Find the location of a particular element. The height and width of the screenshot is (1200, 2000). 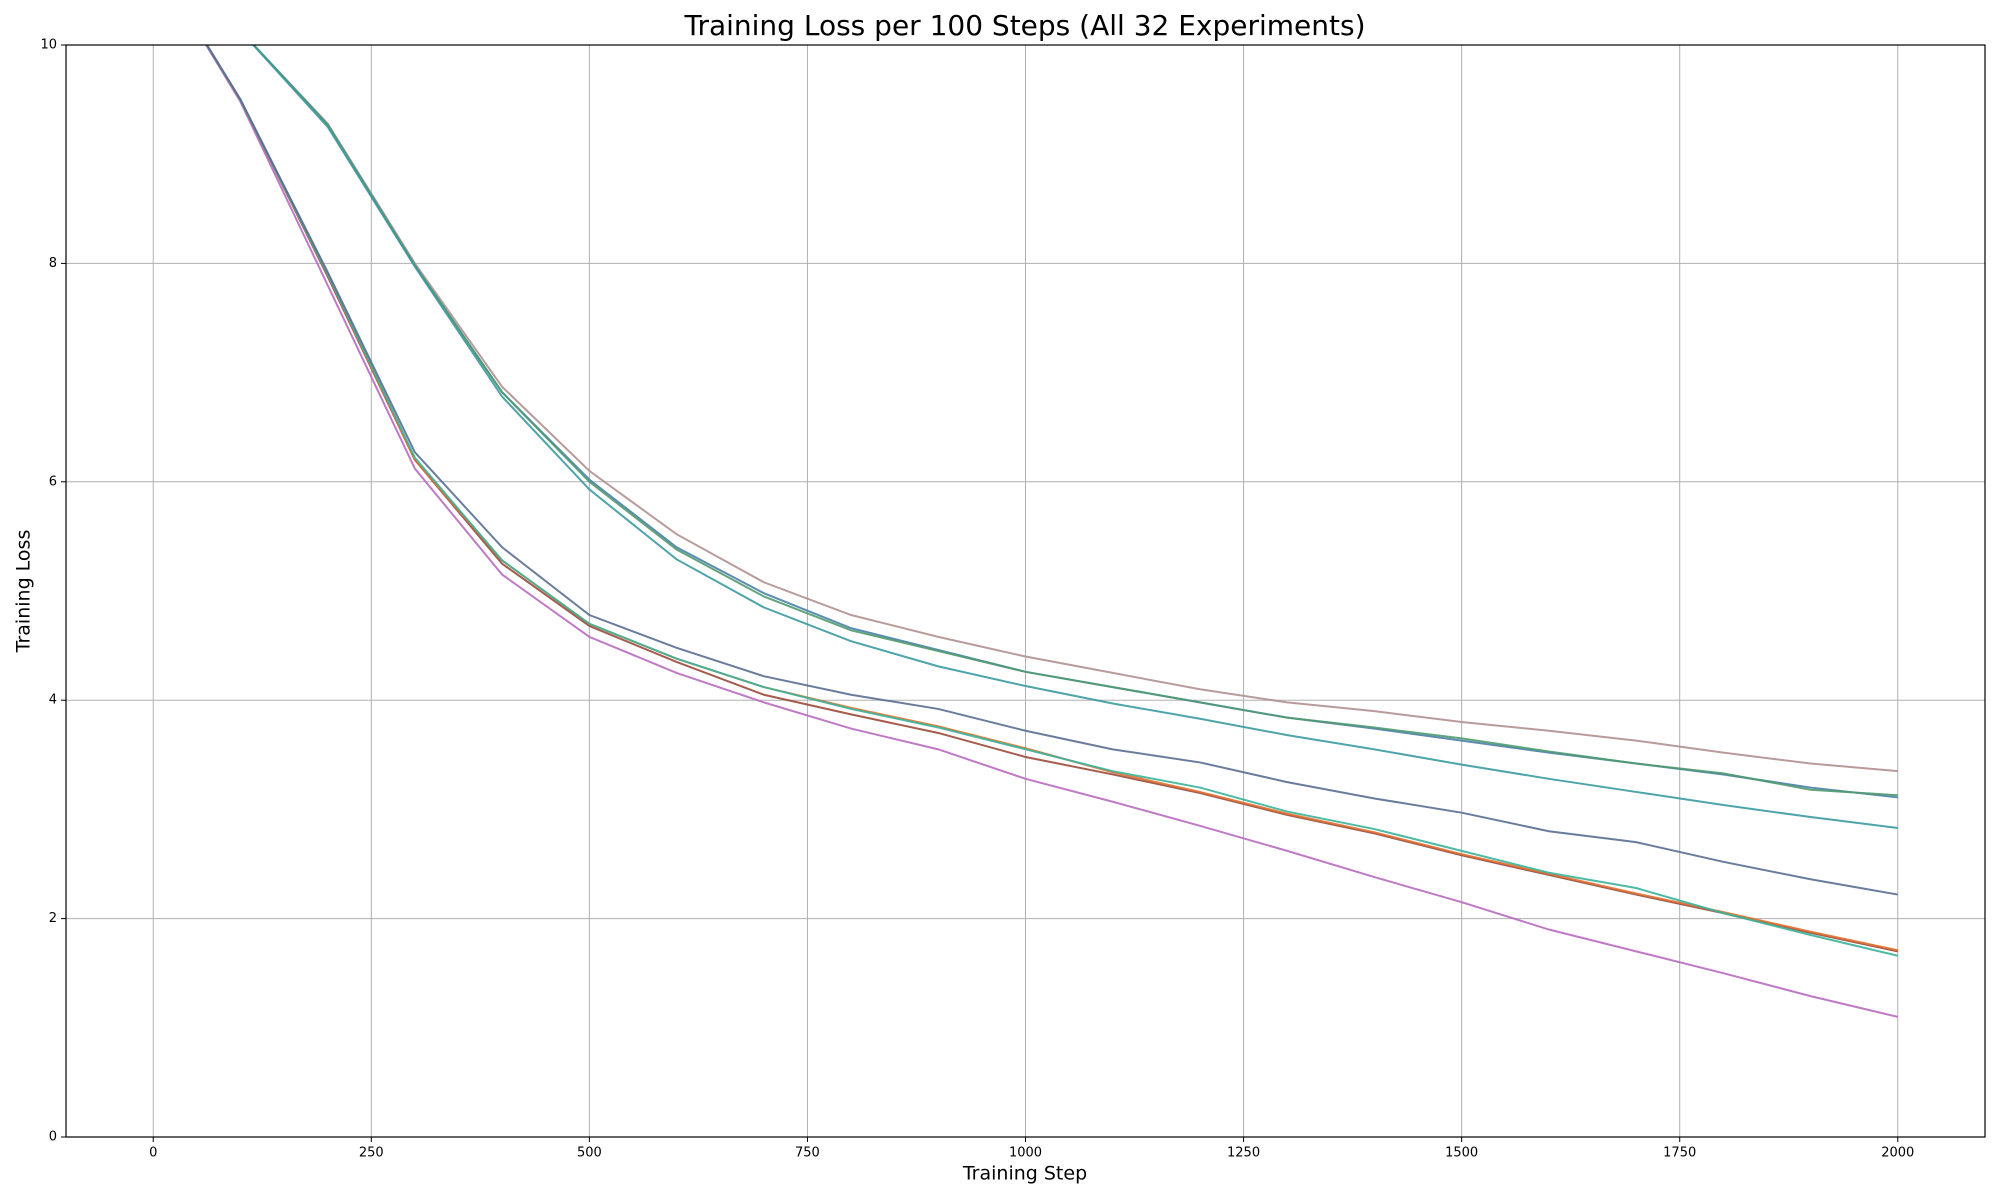

x-tick-label: 500 is located at coordinates (589, 1153).